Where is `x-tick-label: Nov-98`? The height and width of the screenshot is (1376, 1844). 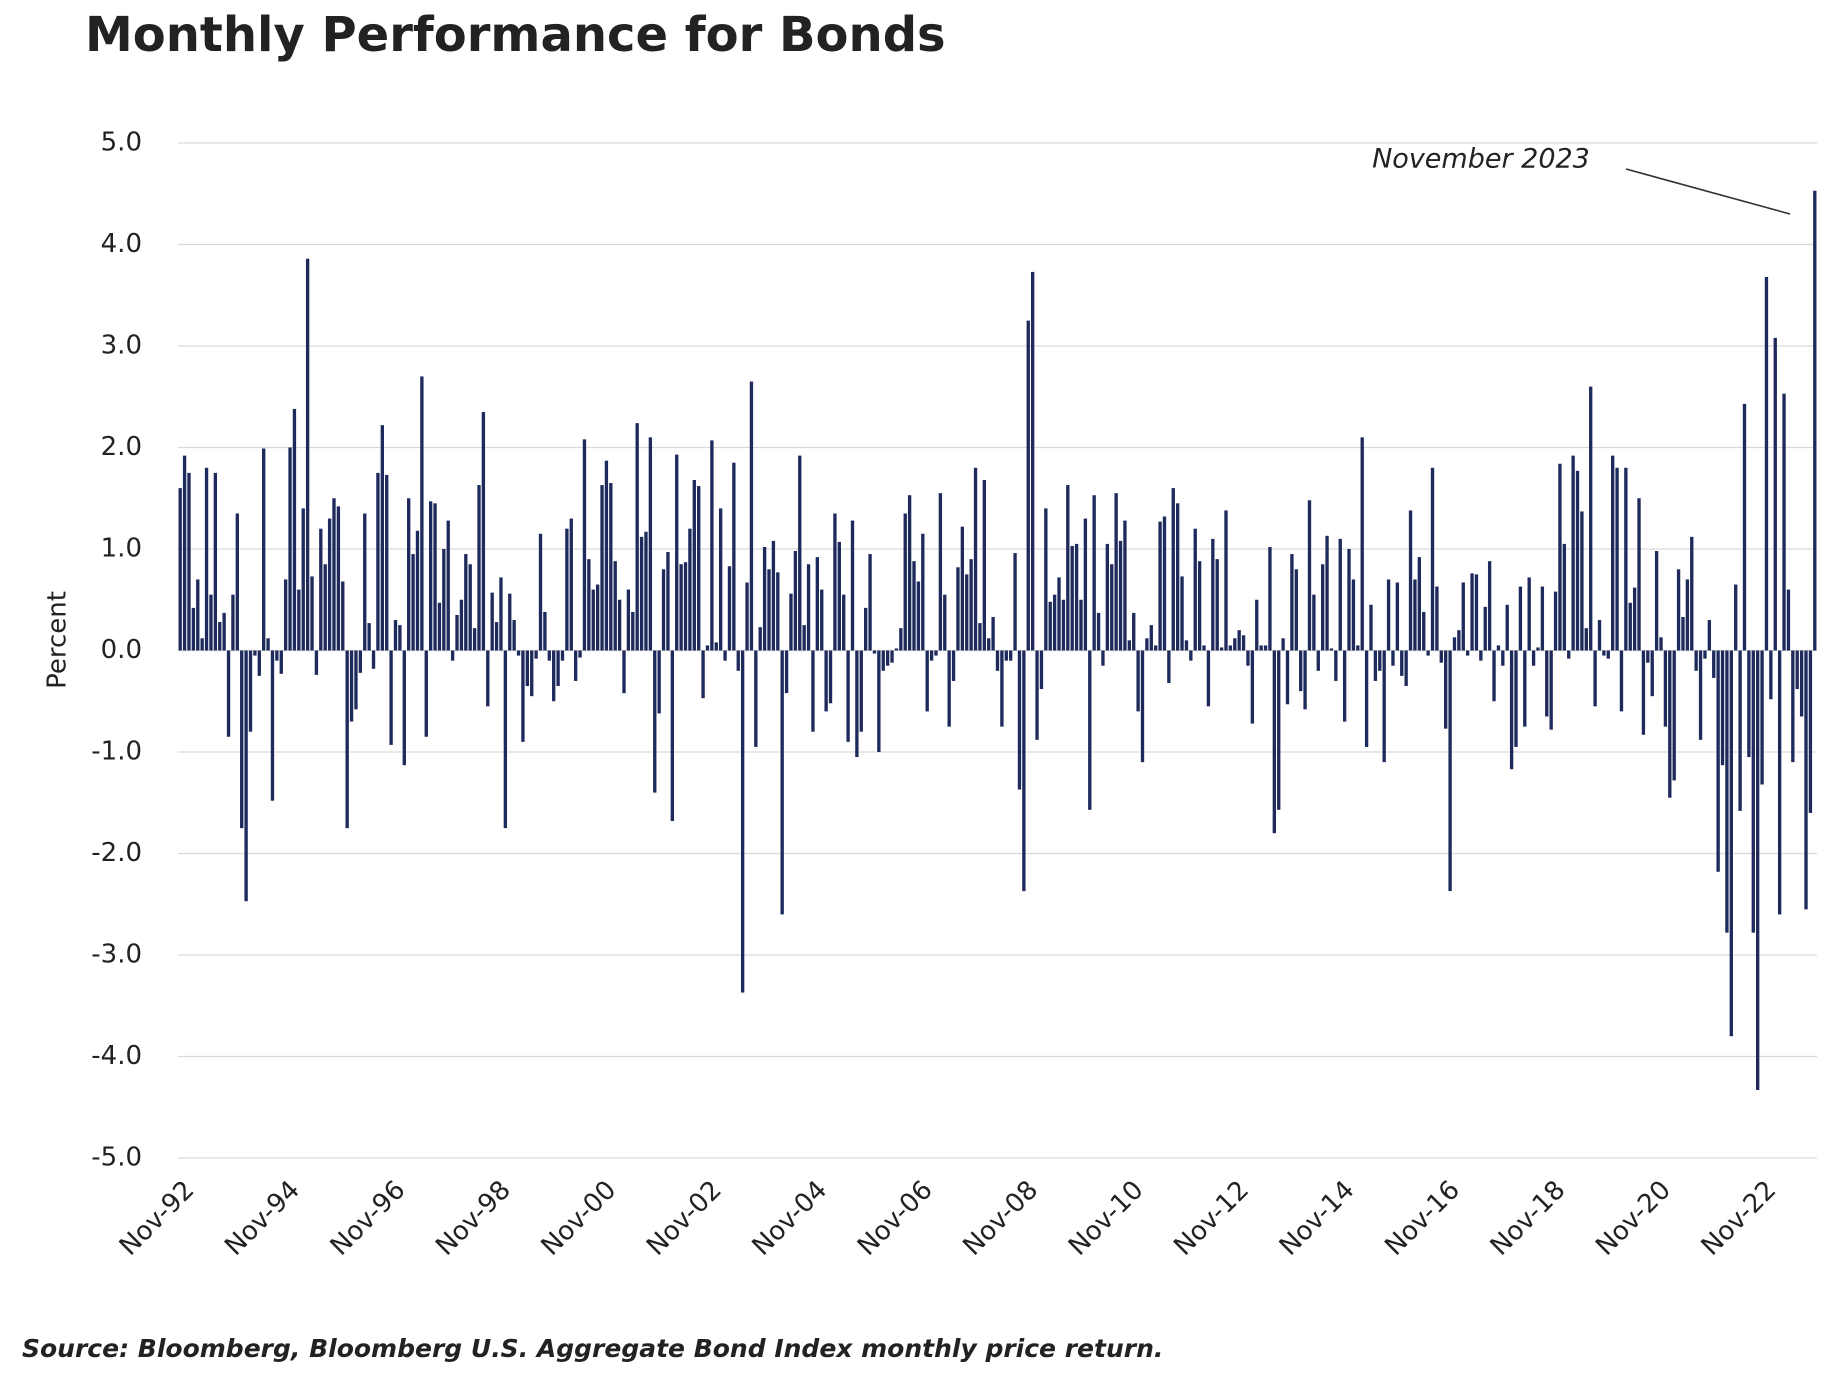 x-tick-label: Nov-98 is located at coordinates (473, 1218).